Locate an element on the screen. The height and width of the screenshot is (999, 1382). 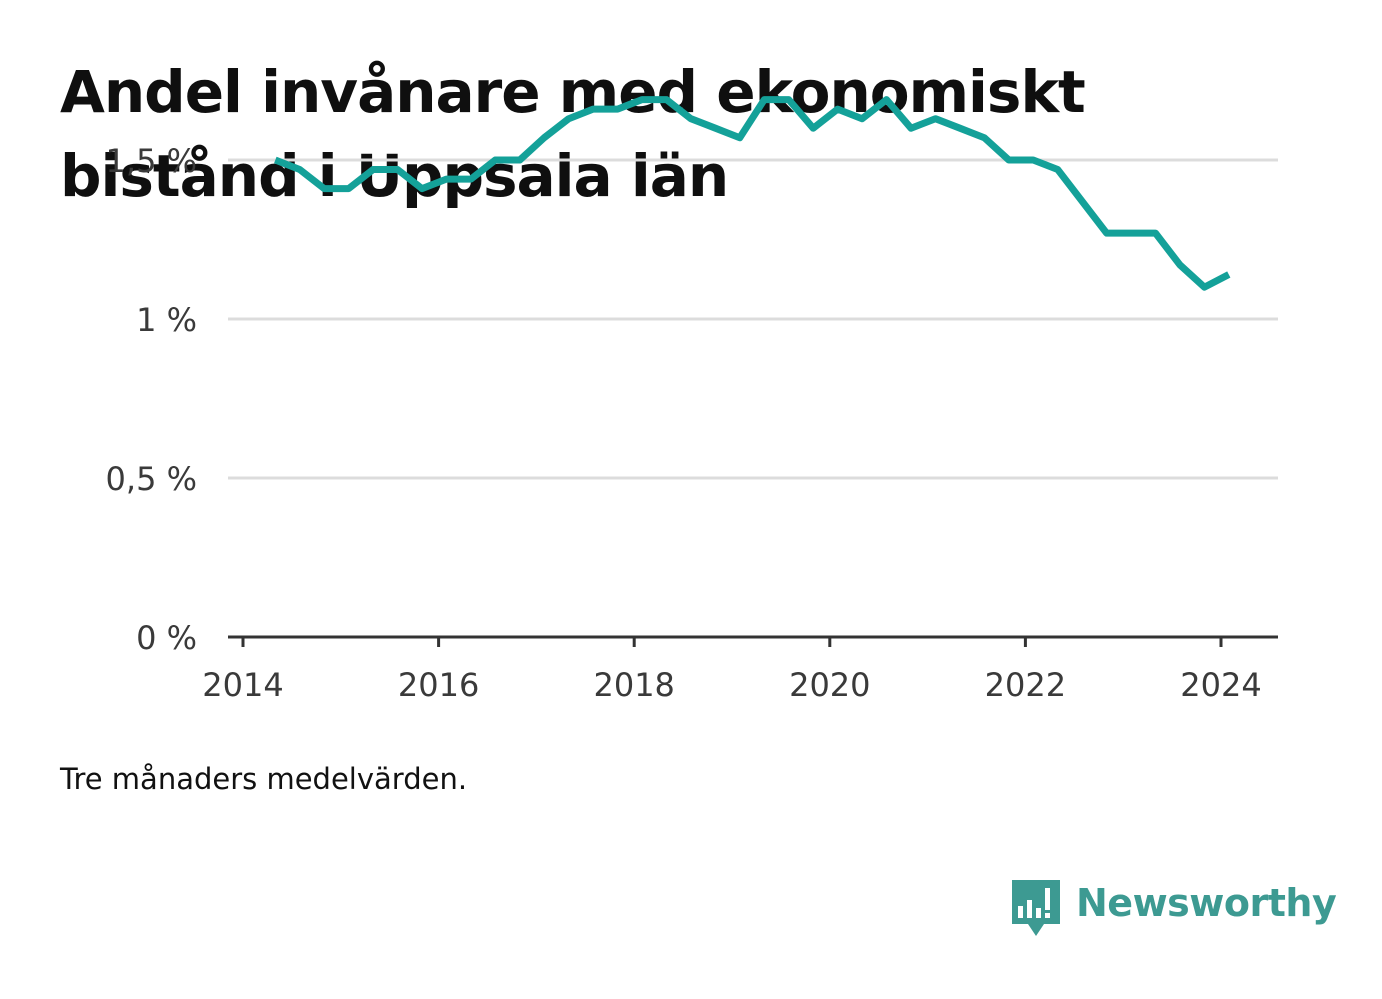
bar-chart-speech-bubble-icon is located at coordinates (1036, 908).